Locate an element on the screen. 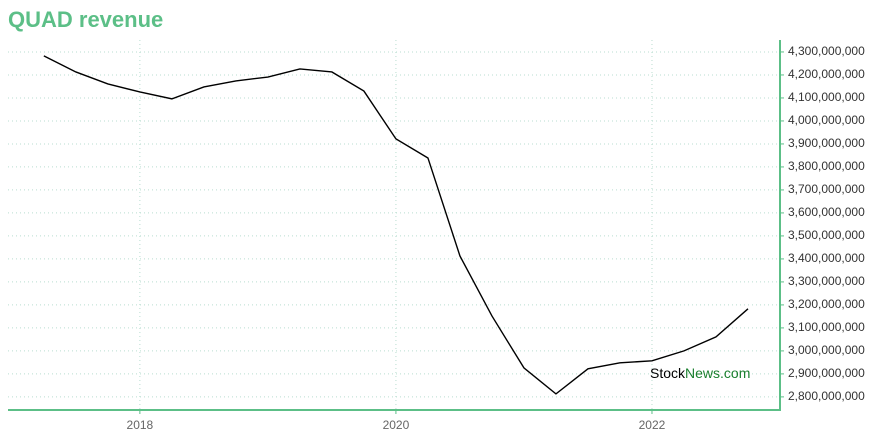 This screenshot has height=440, width=880. y-tick-label: 3,500,000,000 is located at coordinates (826, 235).